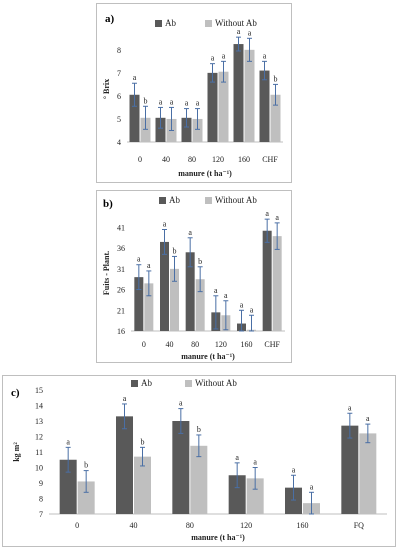 Image resolution: width=400 pixels, height=550 pixels. I want to click on chart-b-y-tick-label: 16, so click(121, 331).